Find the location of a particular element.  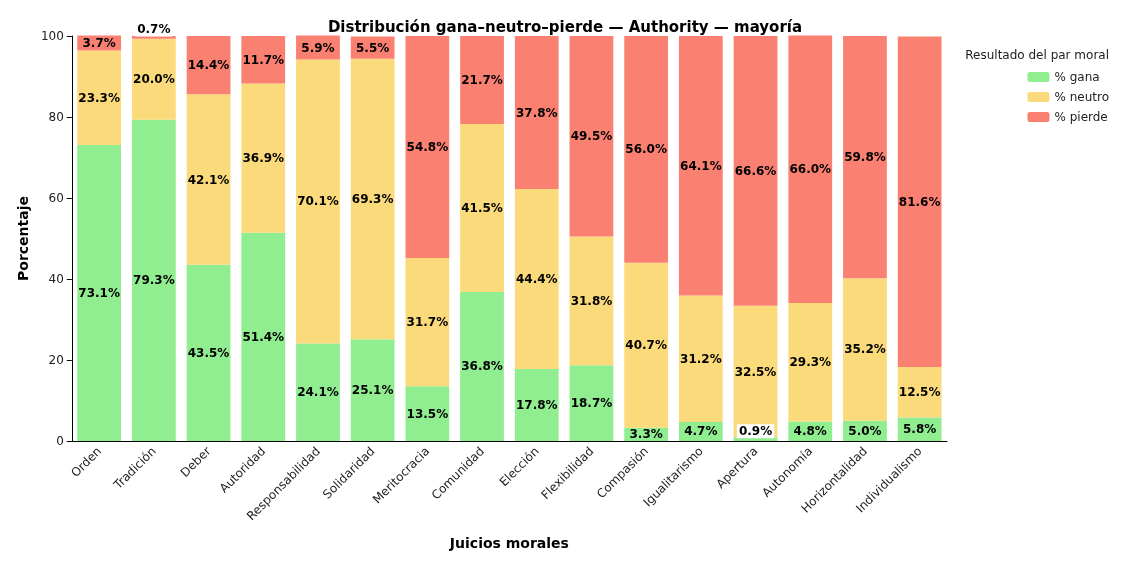

data-label: 12.5% is located at coordinates (919, 392).